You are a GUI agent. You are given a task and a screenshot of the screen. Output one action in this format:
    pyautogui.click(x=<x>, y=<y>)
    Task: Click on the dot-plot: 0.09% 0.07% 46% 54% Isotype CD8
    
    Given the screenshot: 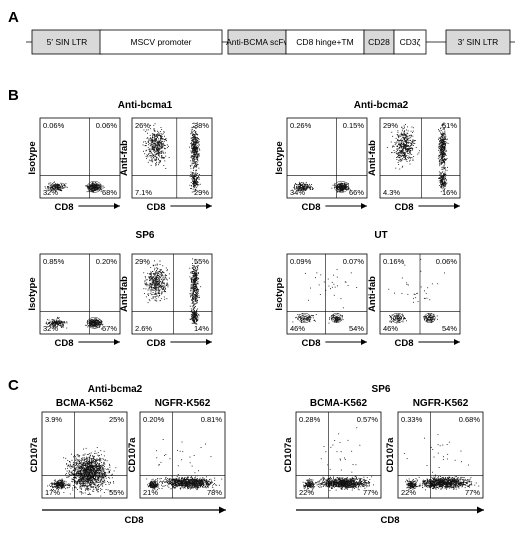 What is the action you would take?
    pyautogui.click(x=321, y=301)
    